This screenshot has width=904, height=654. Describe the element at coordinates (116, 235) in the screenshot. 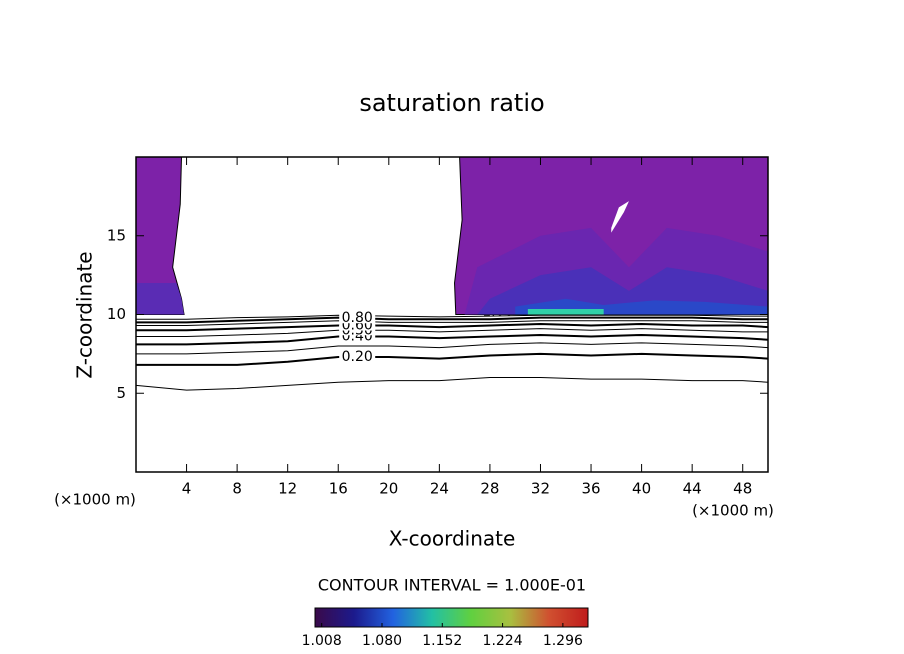

I see `y-tick-label: 15` at that location.